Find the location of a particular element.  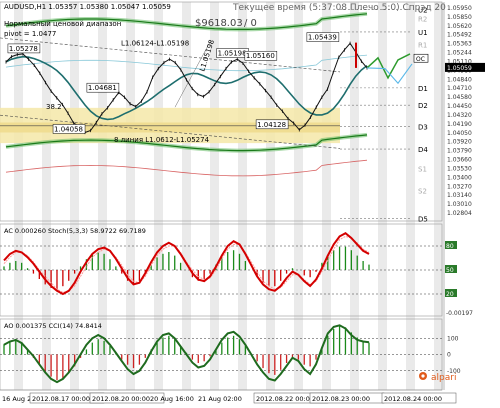

price-axis-tick: 1.04580 is located at coordinates (459, 97).